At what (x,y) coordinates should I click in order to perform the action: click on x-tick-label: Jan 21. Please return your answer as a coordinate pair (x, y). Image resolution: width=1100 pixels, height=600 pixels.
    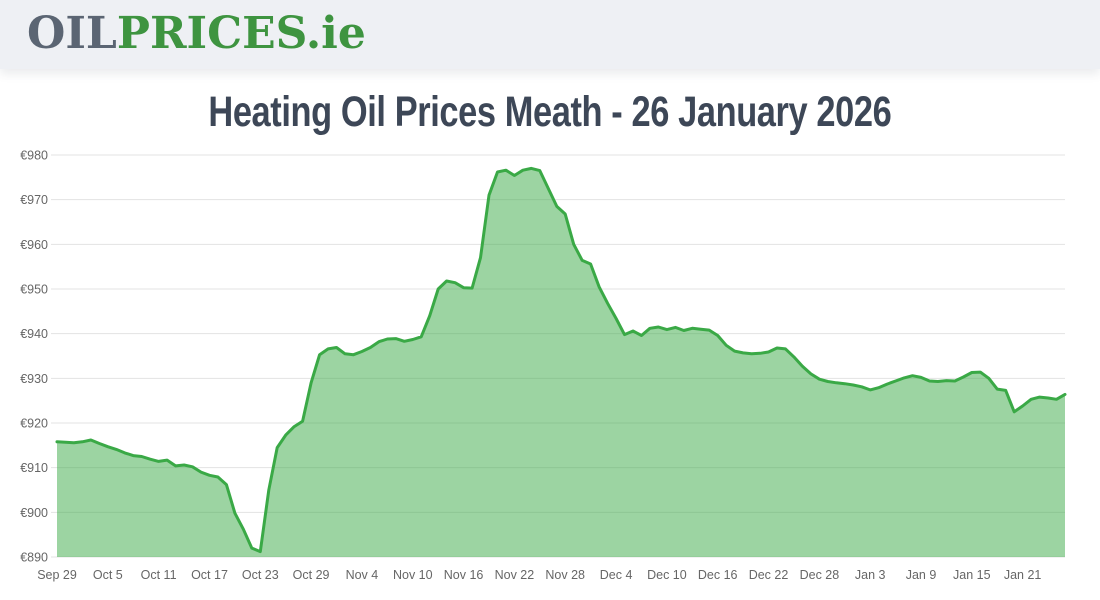
    Looking at the image, I should click on (1023, 575).